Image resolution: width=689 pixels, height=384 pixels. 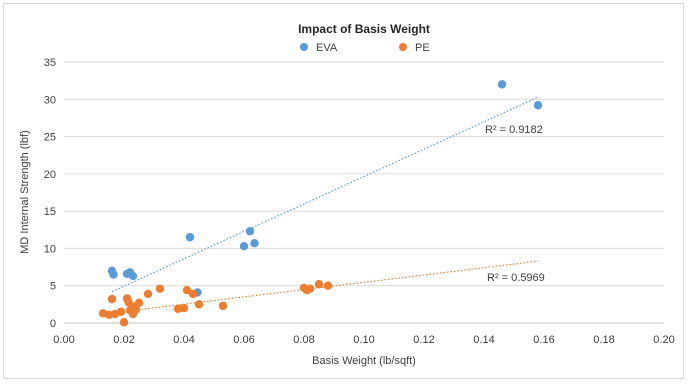 What do you see at coordinates (364, 29) in the screenshot?
I see `chart-title: Impact of Basis Weight` at bounding box center [364, 29].